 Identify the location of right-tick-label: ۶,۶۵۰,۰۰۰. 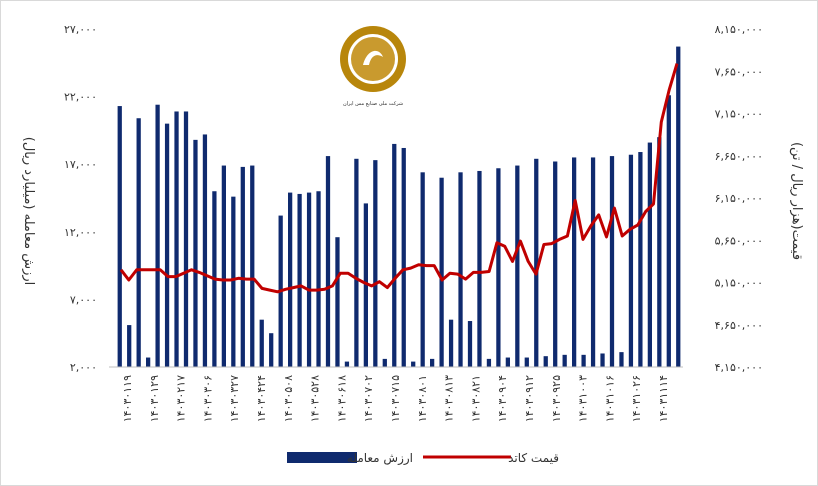
(739, 156).